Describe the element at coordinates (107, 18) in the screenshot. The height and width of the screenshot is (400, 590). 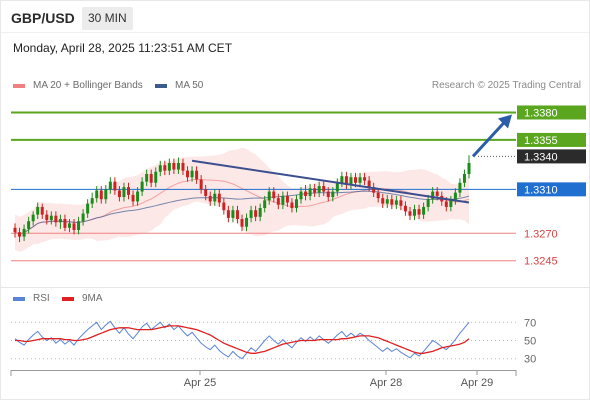
I see `timeframe-badge: 30 MIN` at that location.